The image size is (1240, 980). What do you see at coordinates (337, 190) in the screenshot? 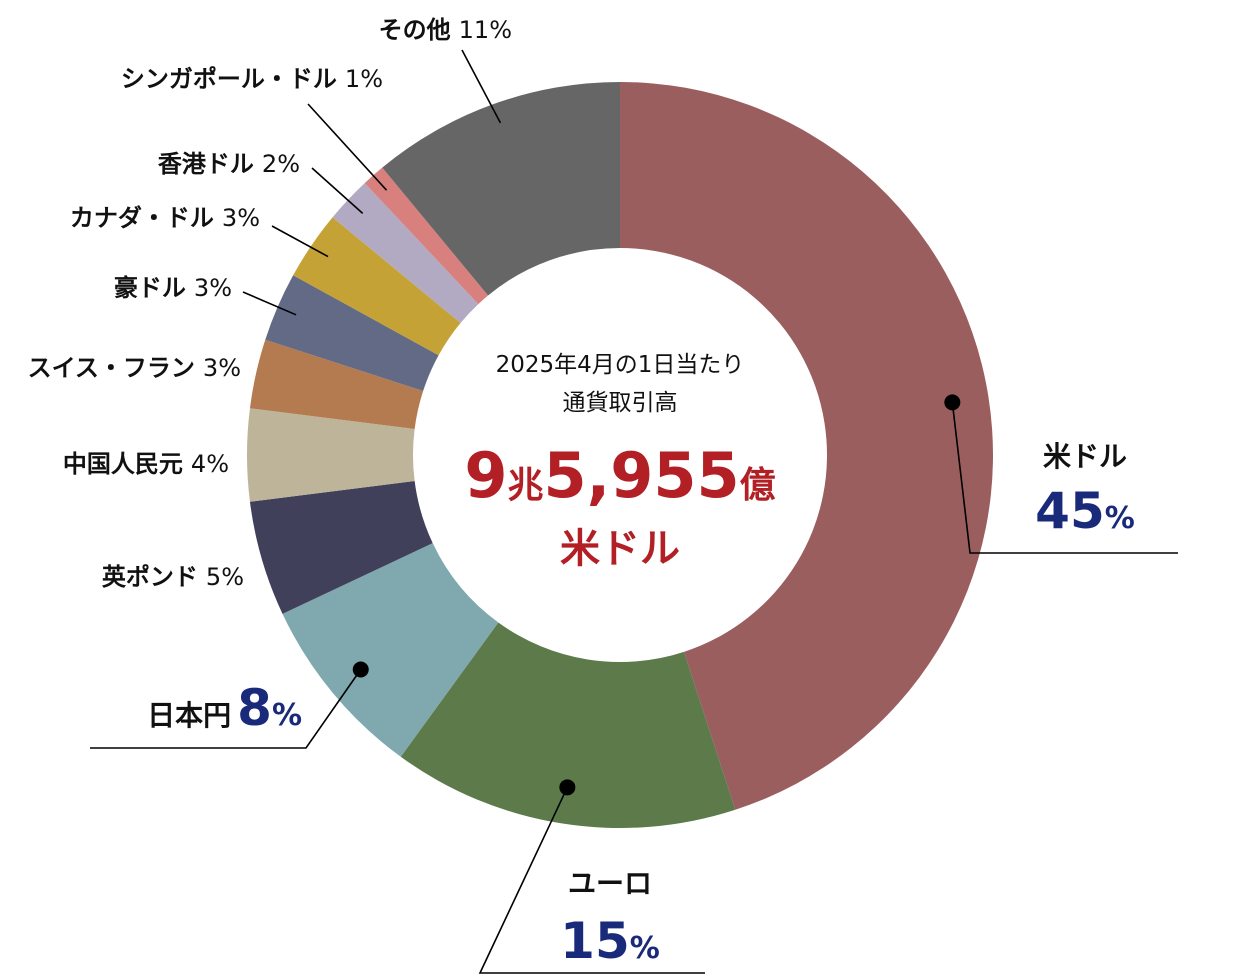
I see `slice-8-leader-line` at bounding box center [337, 190].